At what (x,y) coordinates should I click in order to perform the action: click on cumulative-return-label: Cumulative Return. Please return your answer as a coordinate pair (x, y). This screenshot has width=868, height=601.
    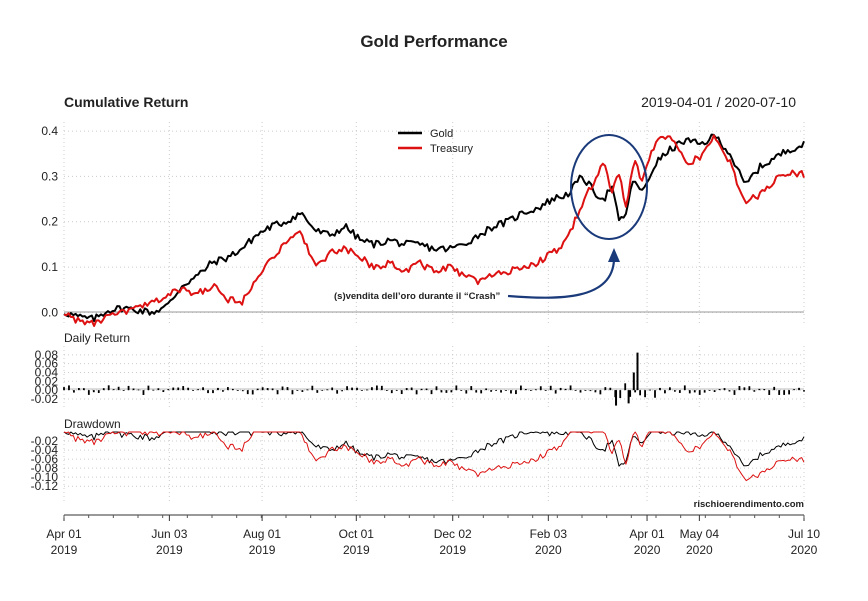
    Looking at the image, I should click on (126, 102).